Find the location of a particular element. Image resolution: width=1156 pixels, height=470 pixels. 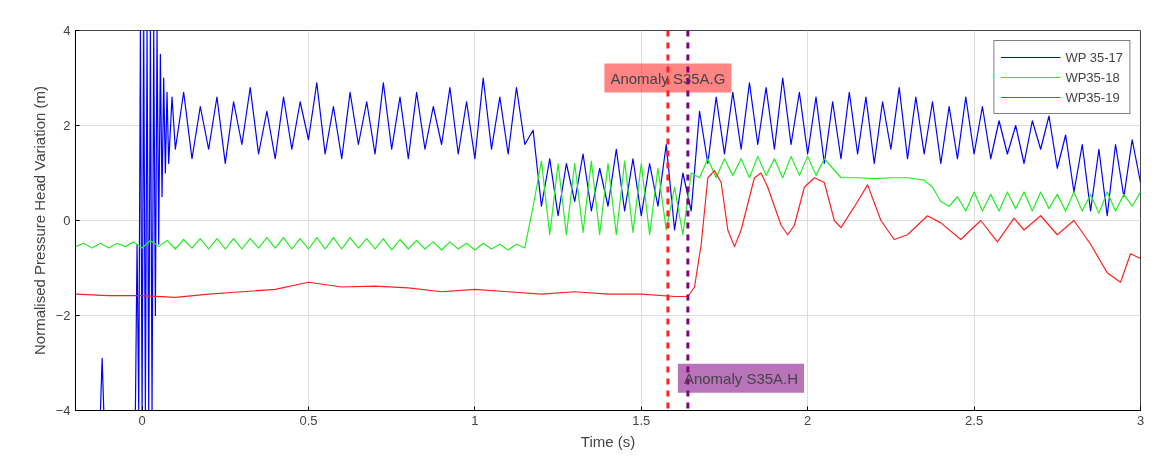

x-tick-label: 0 is located at coordinates (142, 420).